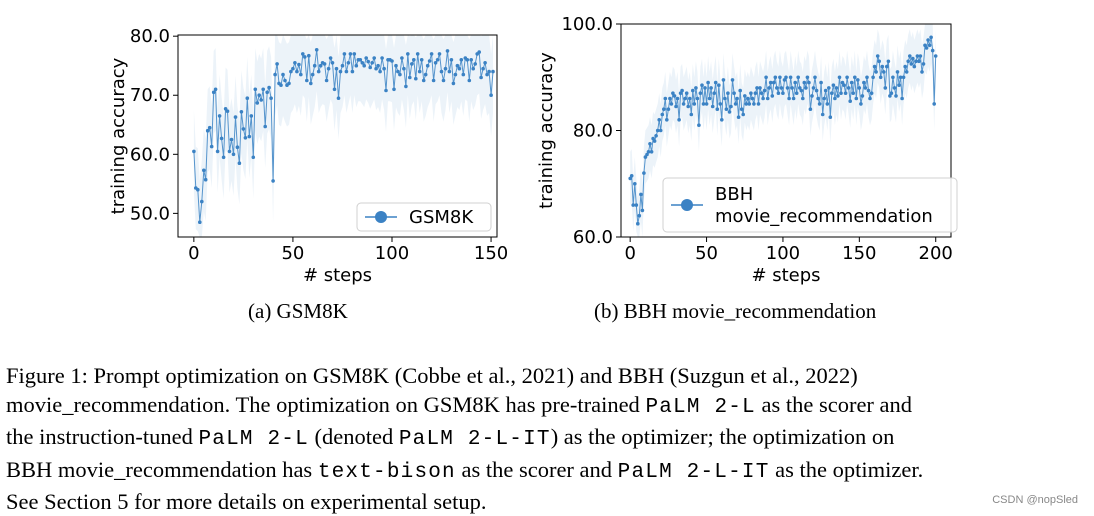  I want to click on model-name: PaLM 2-L, so click(253, 440).